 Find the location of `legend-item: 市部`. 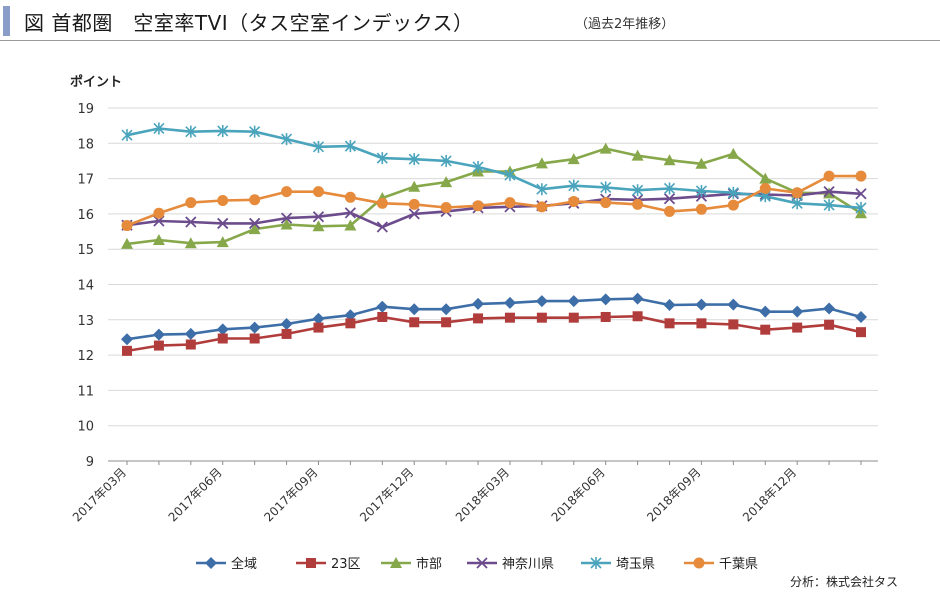

legend-item: 市部 is located at coordinates (411, 564).